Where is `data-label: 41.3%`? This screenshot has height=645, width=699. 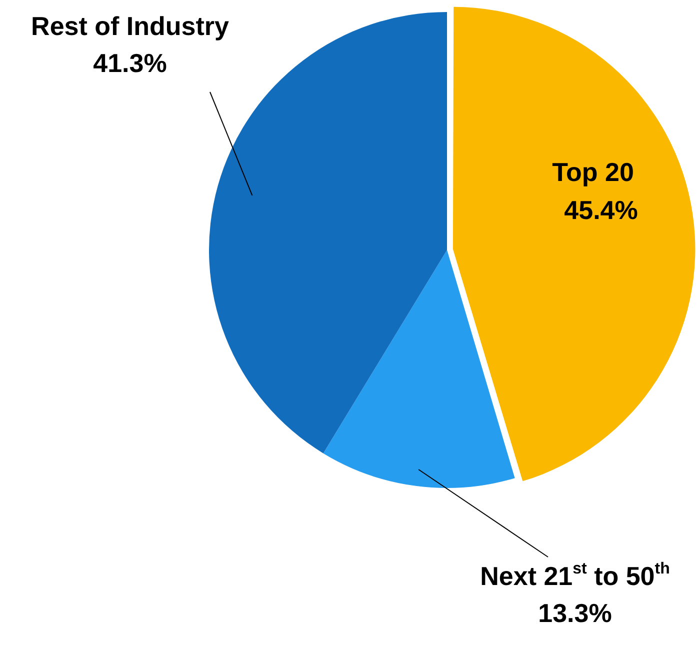 data-label: 41.3% is located at coordinates (130, 63).